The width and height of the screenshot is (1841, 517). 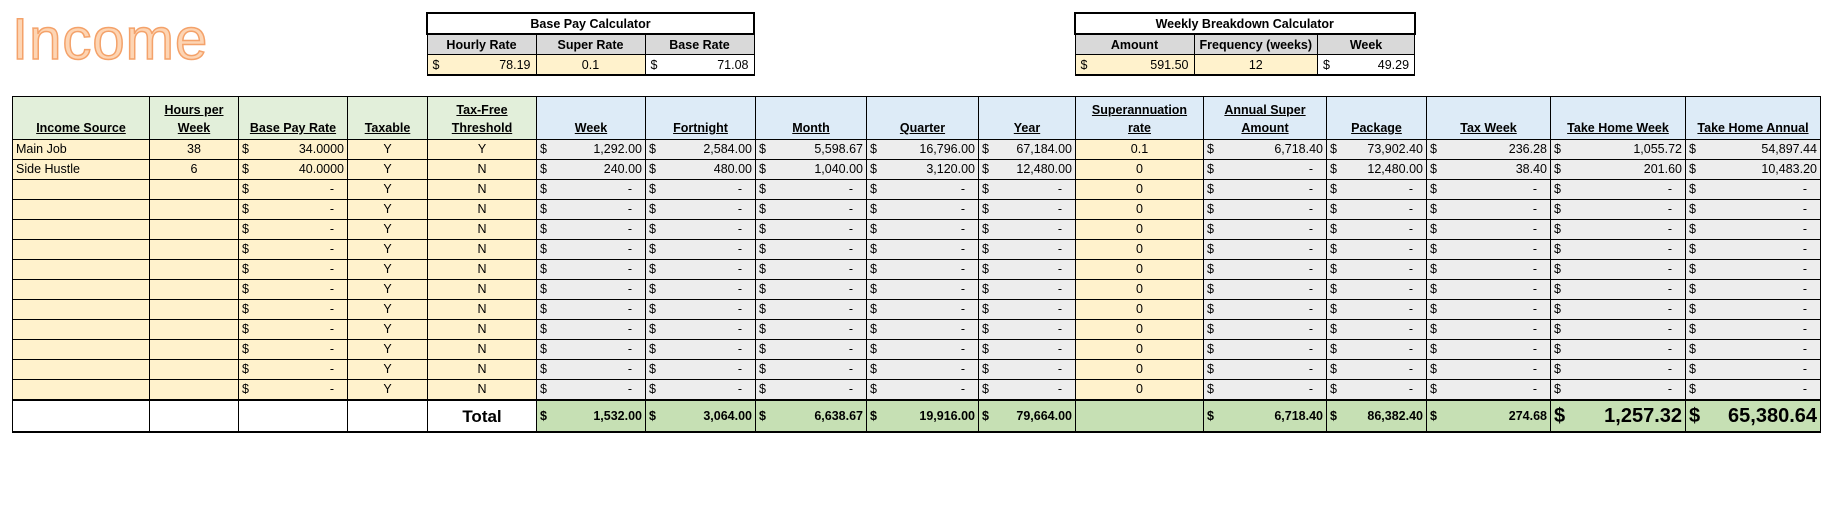 What do you see at coordinates (1376, 149) in the screenshot?
I see `package-cell: $73,902.40` at bounding box center [1376, 149].